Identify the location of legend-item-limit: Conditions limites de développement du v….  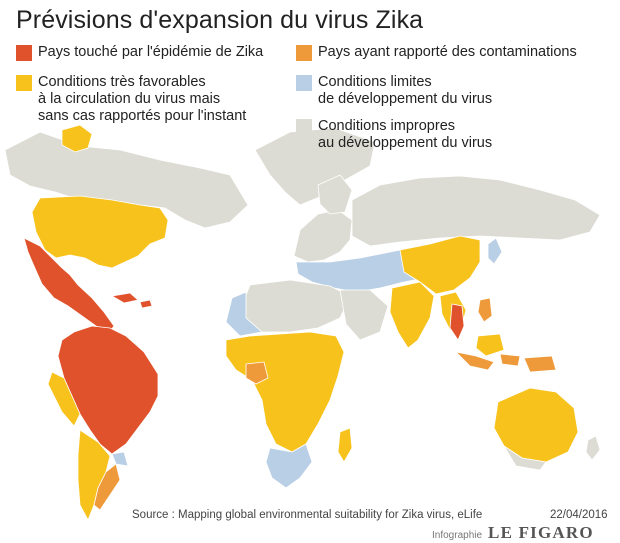
(394, 91).